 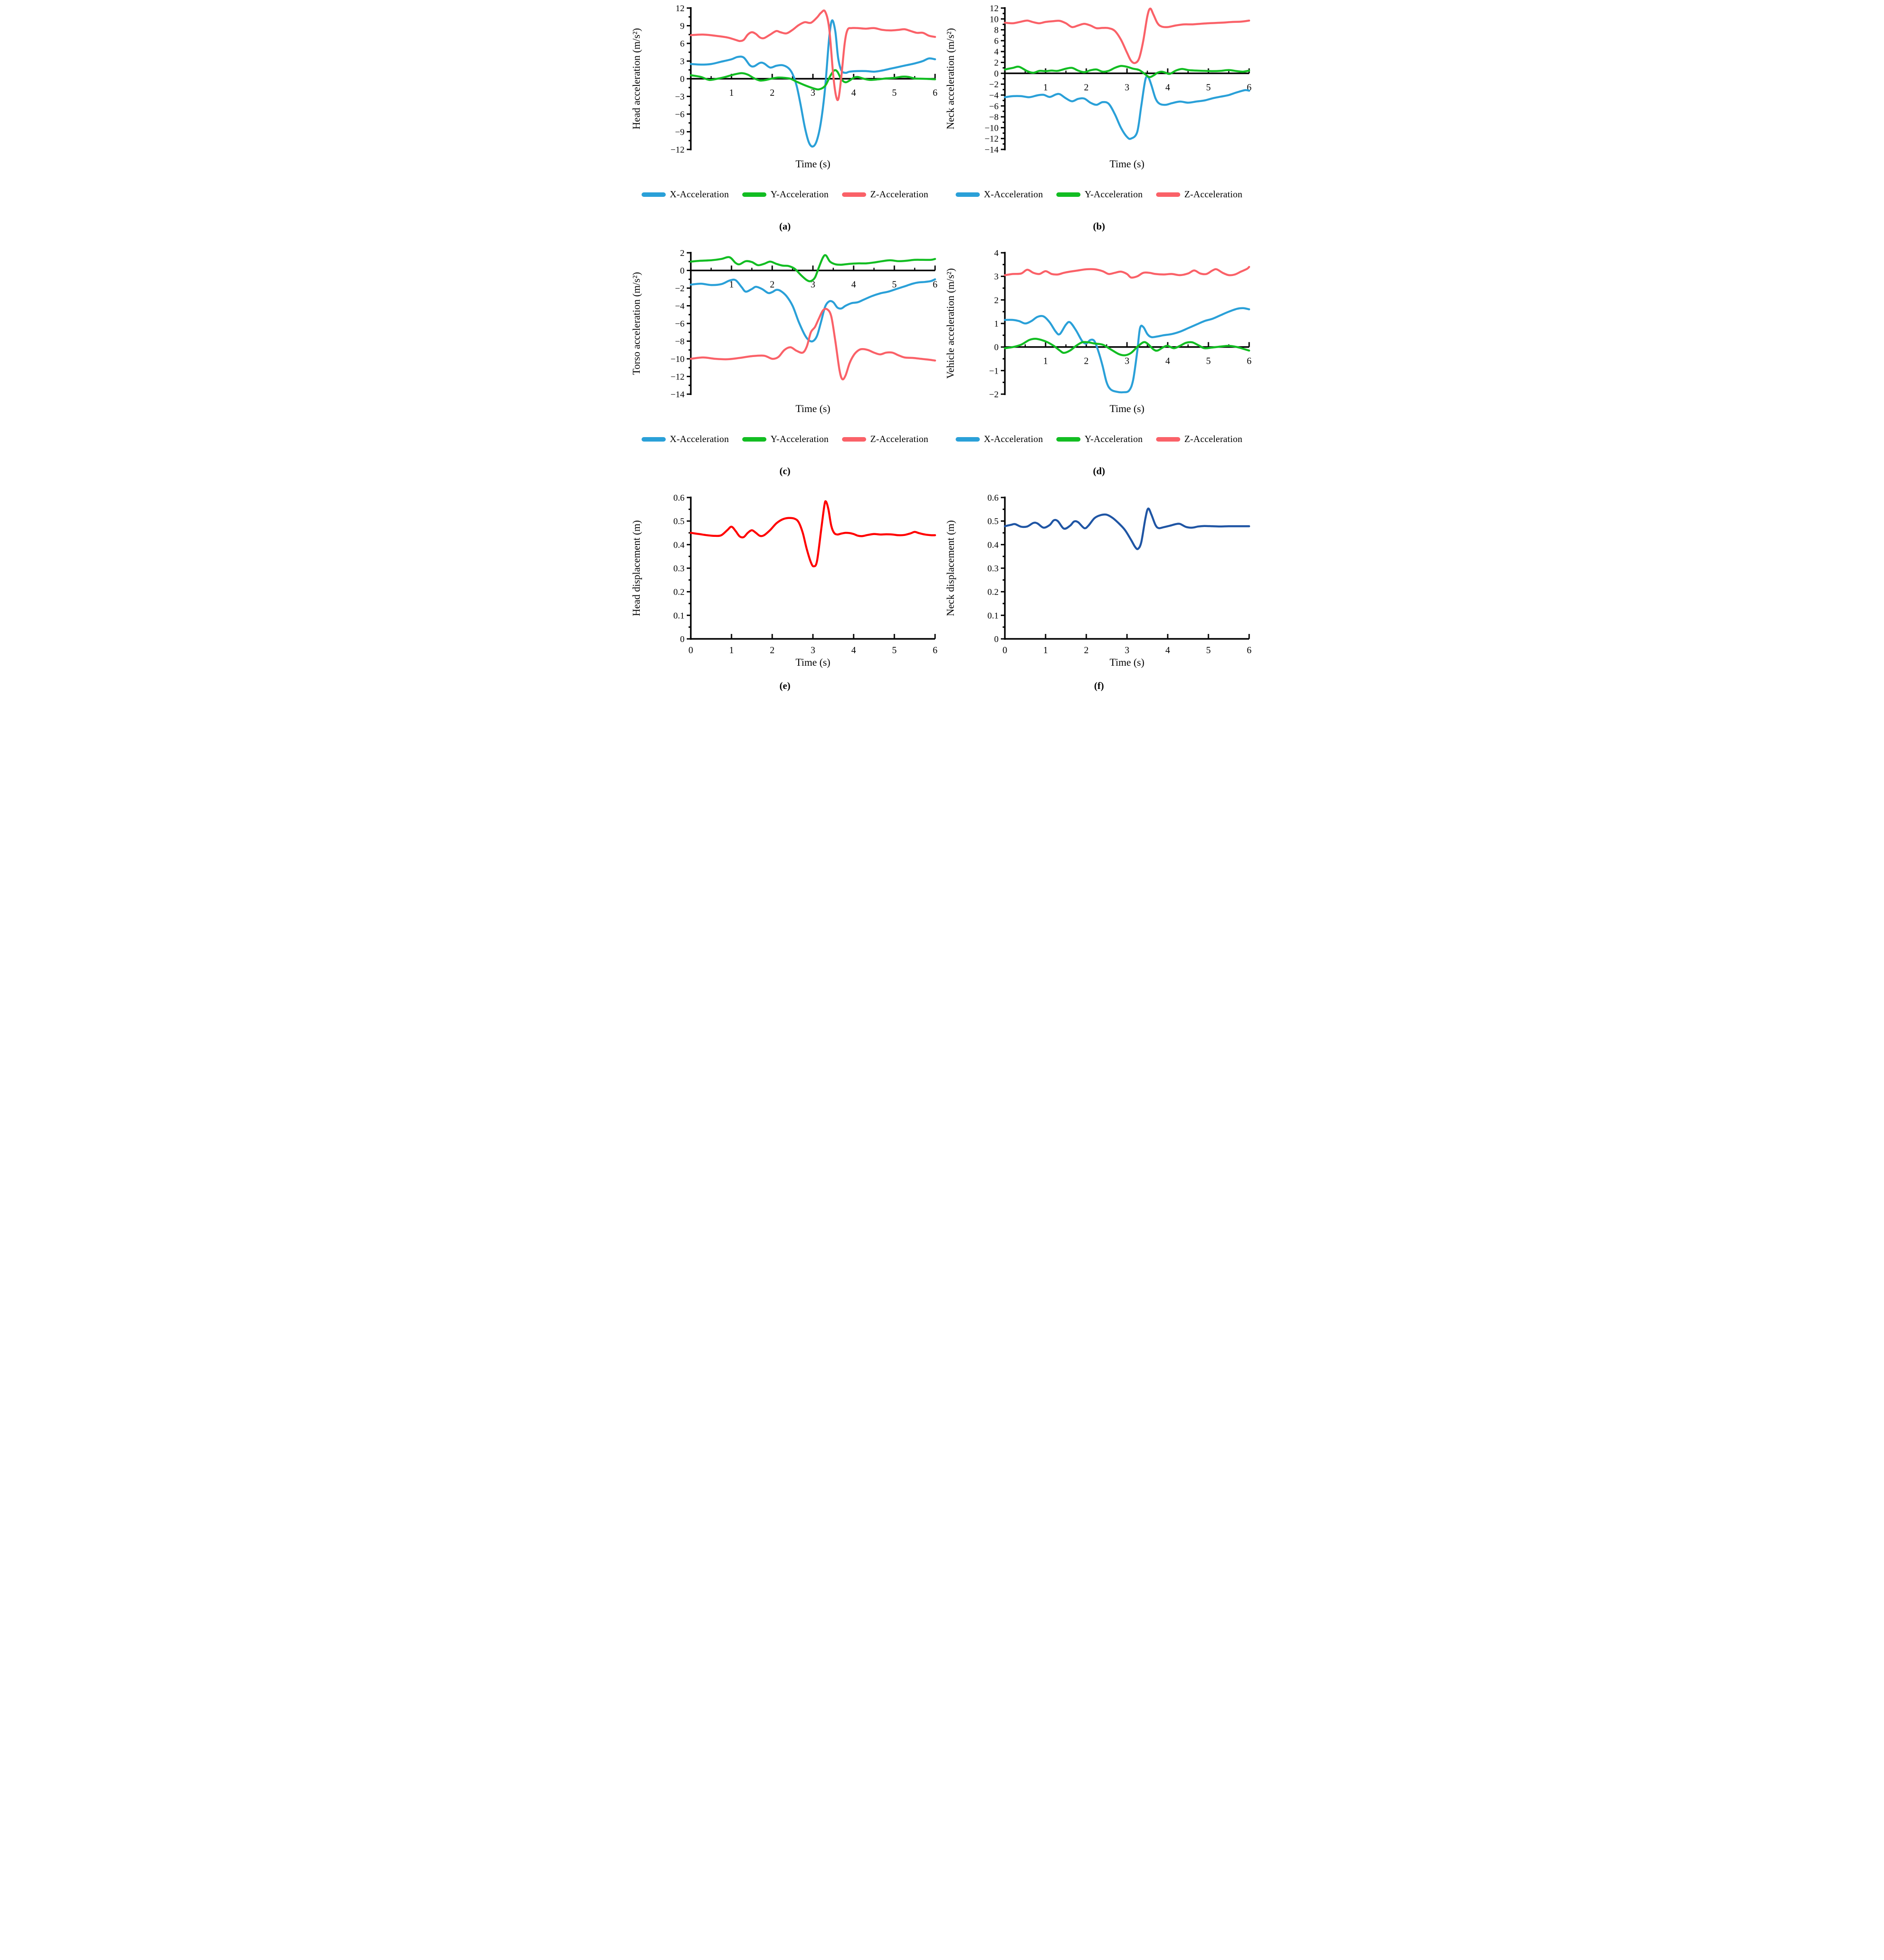 What do you see at coordinates (679, 569) in the screenshot?
I see `svg-text: 0.3` at bounding box center [679, 569].